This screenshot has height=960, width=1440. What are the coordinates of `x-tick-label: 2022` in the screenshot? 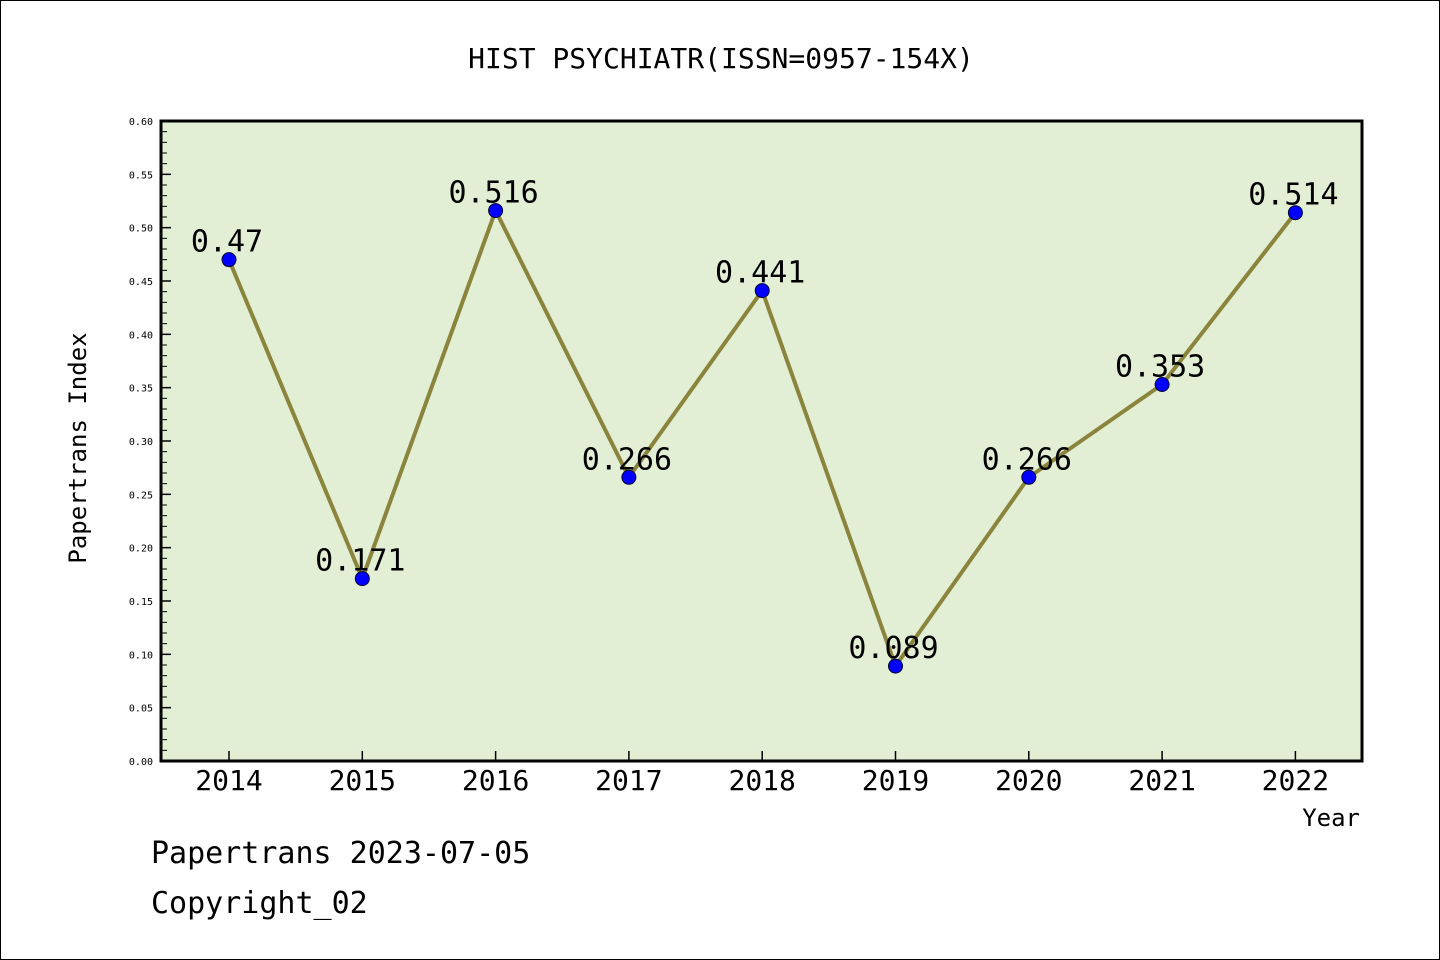 It's located at (1295, 780).